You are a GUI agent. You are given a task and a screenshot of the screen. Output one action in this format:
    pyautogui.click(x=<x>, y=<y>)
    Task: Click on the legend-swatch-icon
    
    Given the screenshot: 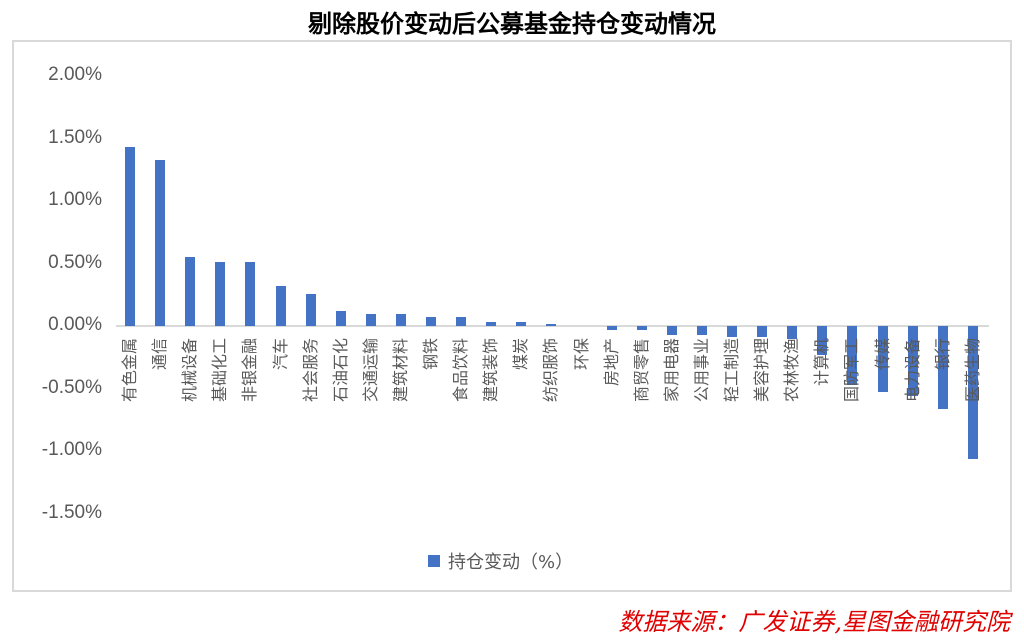 What is the action you would take?
    pyautogui.click(x=434, y=561)
    